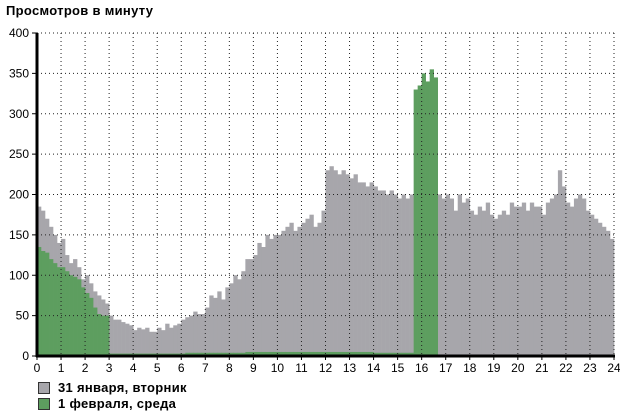 This screenshot has width=620, height=417. I want to click on x-tick-label: 13, so click(350, 368).